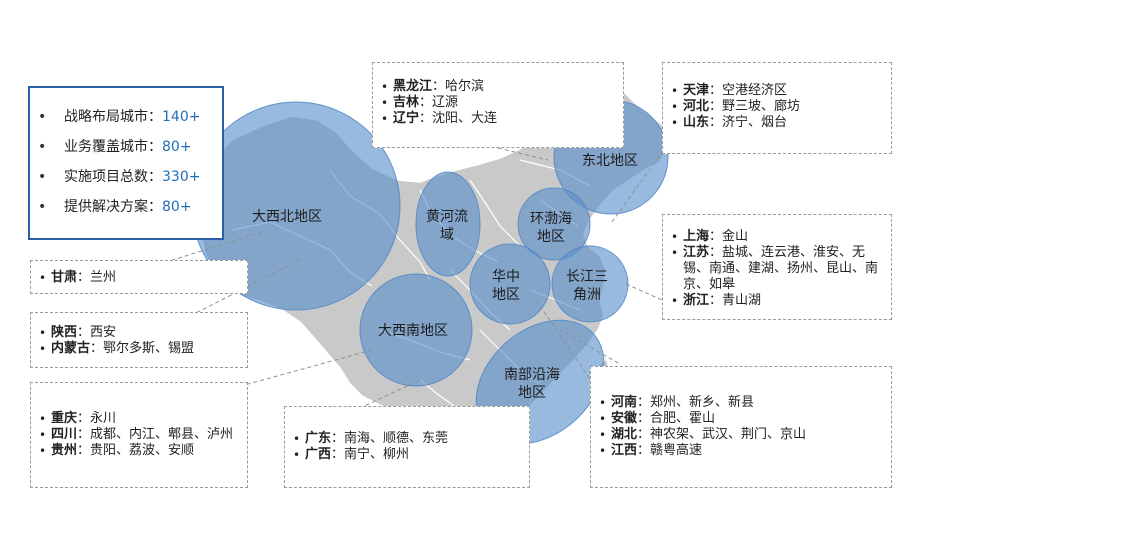 The image size is (1134, 534). I want to click on region-label-changjiang: 长江三 角洲, so click(587, 286).